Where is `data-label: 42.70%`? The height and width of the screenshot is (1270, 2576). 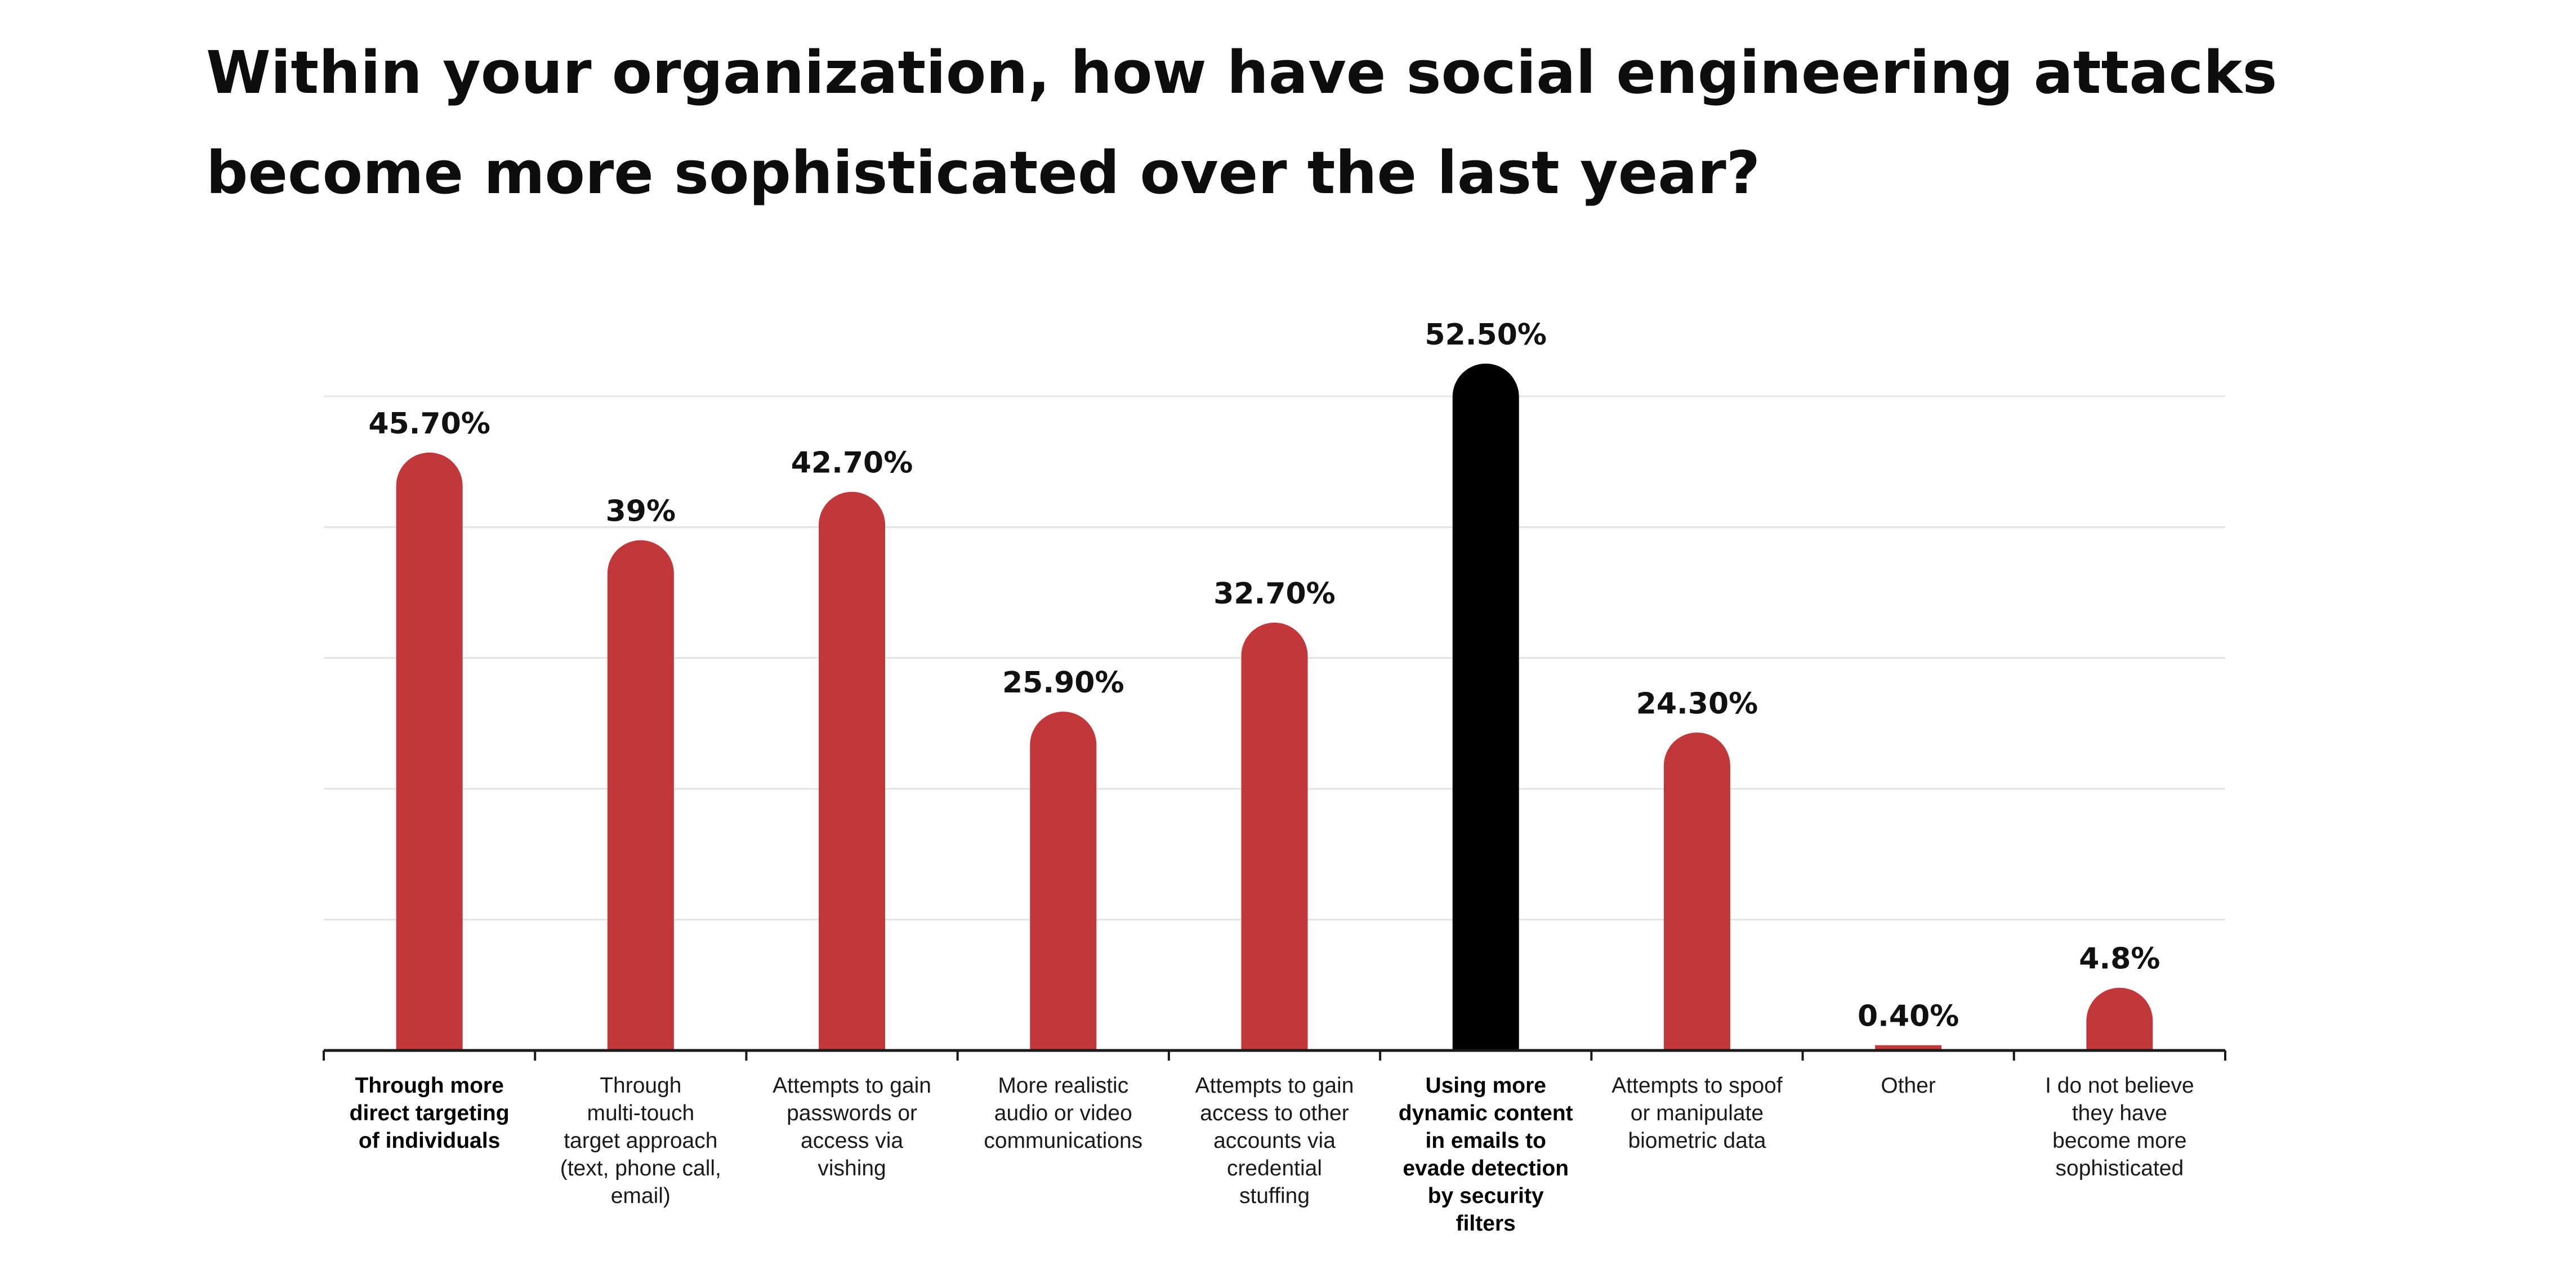 data-label: 42.70% is located at coordinates (852, 463).